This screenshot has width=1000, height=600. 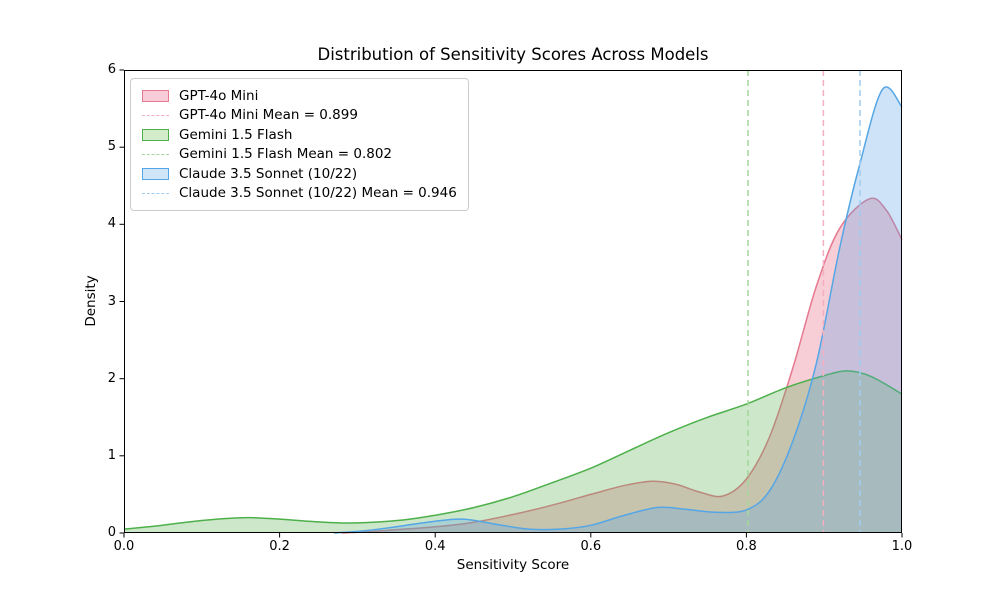 What do you see at coordinates (299, 135) in the screenshot?
I see `legend-row: Gemini 1.5 Flash` at bounding box center [299, 135].